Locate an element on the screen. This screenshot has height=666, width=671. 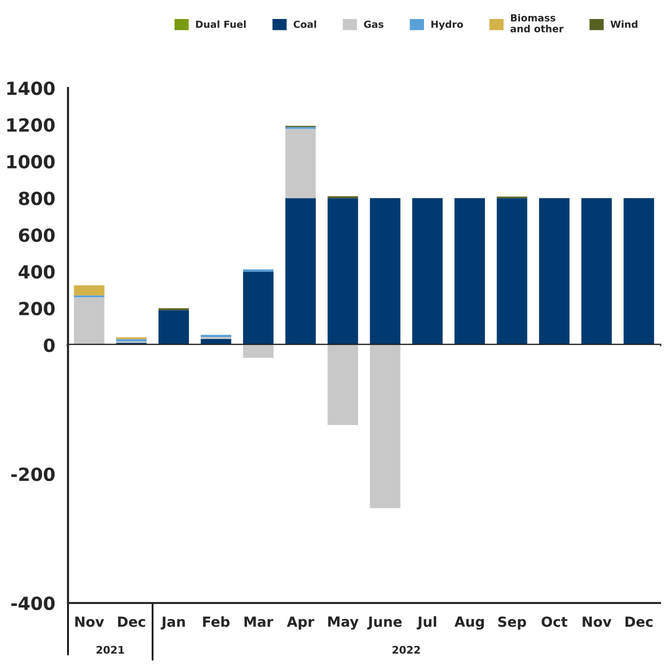
y-tick-label: -200 is located at coordinates (33, 474).